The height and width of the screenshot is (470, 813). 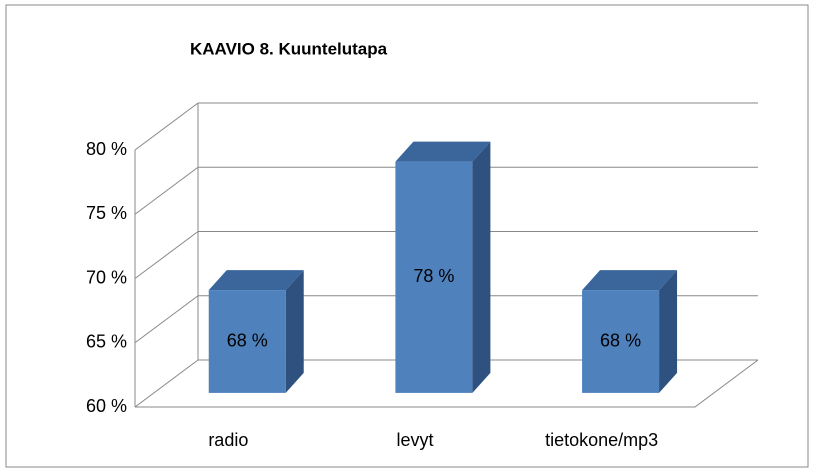 I want to click on x-tick-label: tietokone/mp3, so click(x=601, y=440).